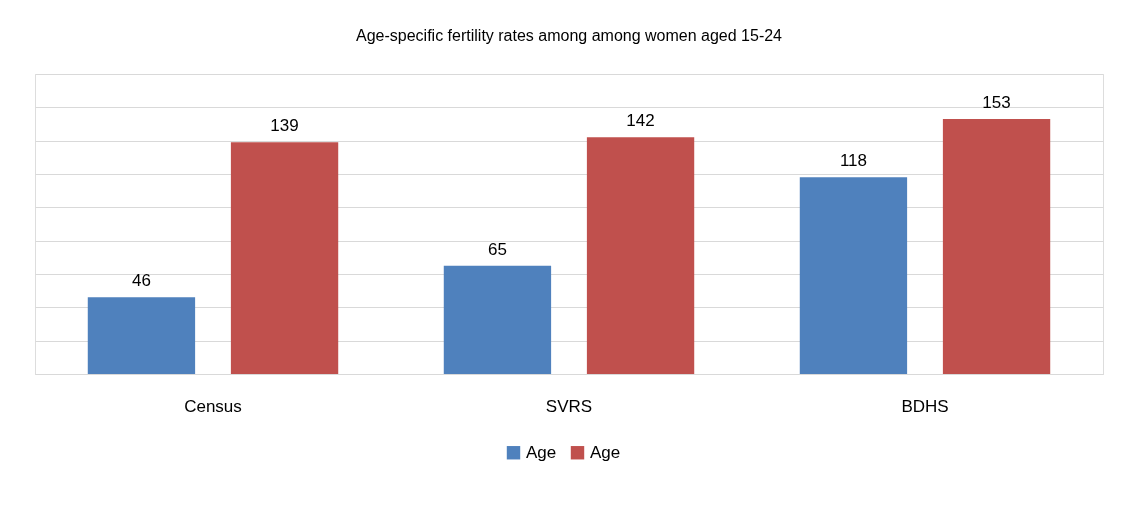 This screenshot has width=1123, height=519. Describe the element at coordinates (213, 406) in the screenshot. I see `x-tick-label: Census` at that location.